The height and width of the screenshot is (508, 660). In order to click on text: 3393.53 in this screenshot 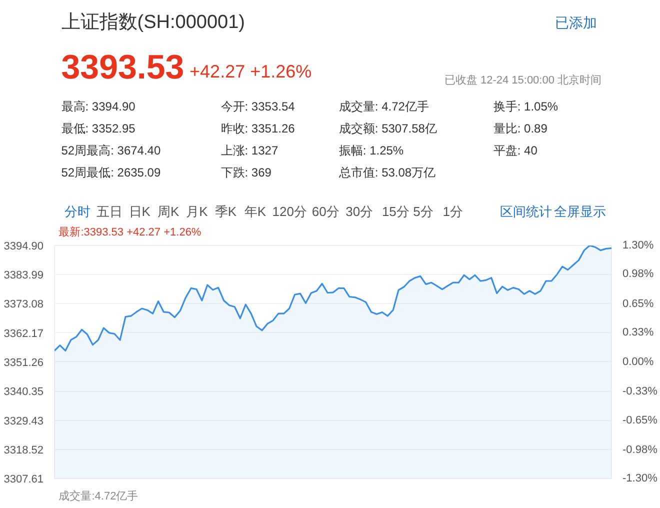, I will do `click(122, 67)`.